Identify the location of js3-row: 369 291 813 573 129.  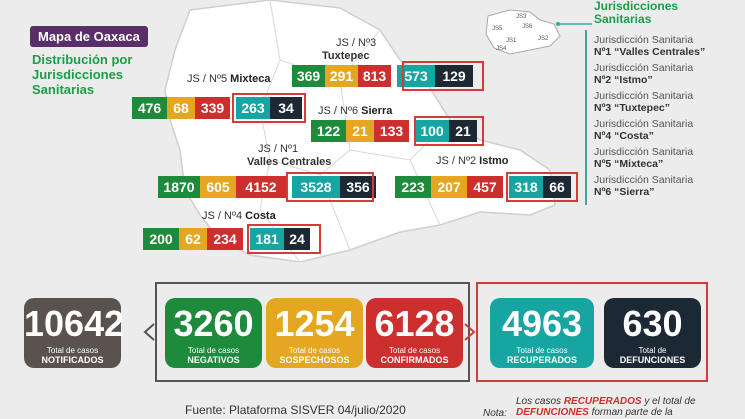
(382, 76).